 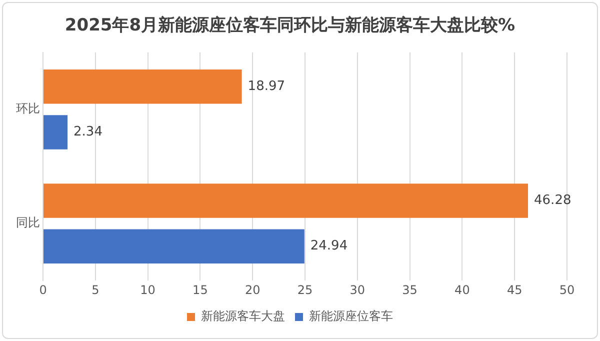 I want to click on legend-label: 新能源座位客车, so click(x=351, y=316).